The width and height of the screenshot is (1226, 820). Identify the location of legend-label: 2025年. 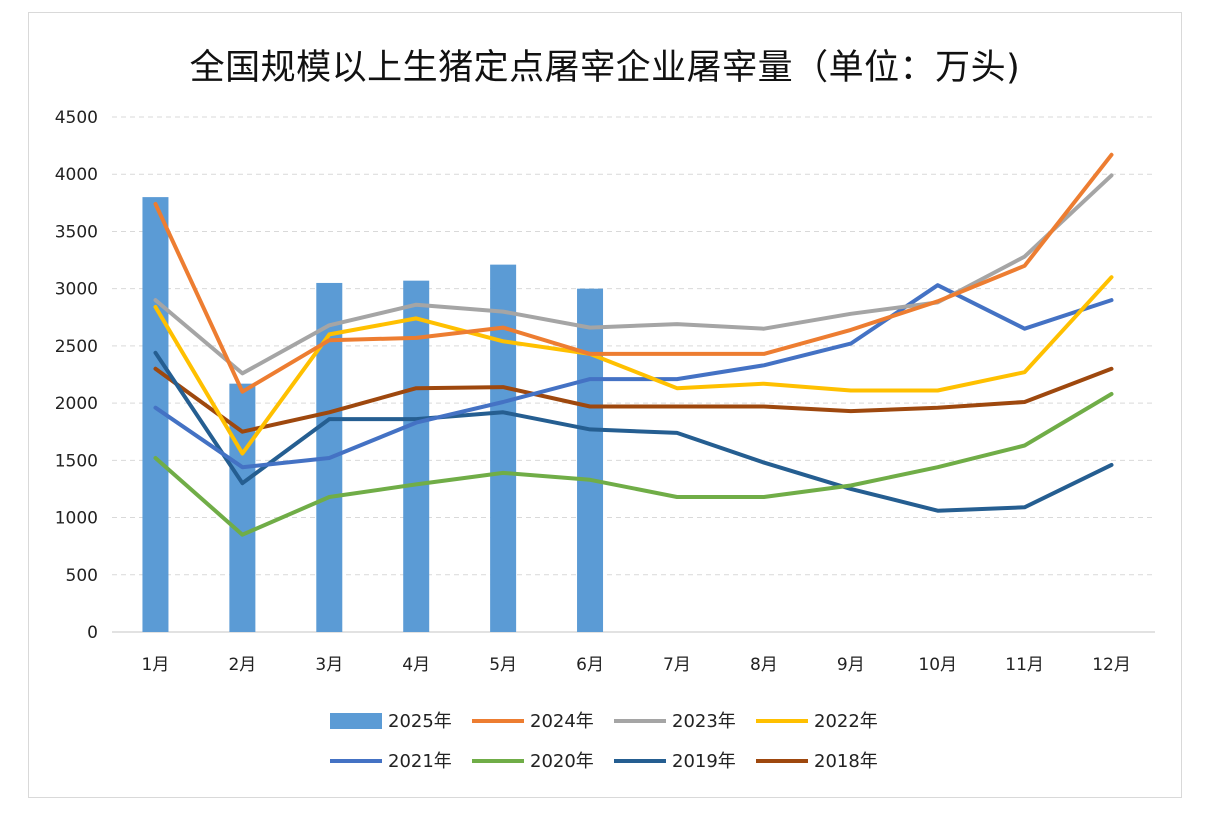
(420, 721).